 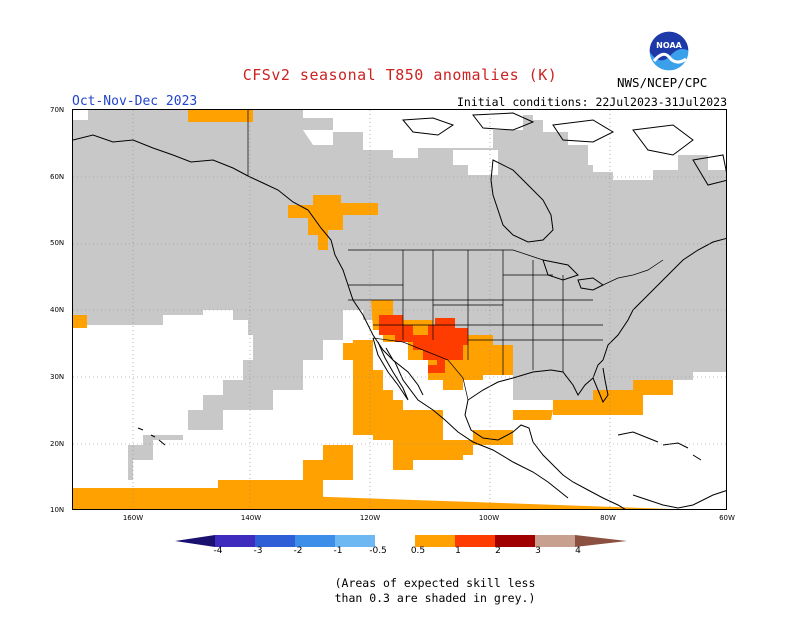 I want to click on colorbar-label: 0.5, so click(x=418, y=551).